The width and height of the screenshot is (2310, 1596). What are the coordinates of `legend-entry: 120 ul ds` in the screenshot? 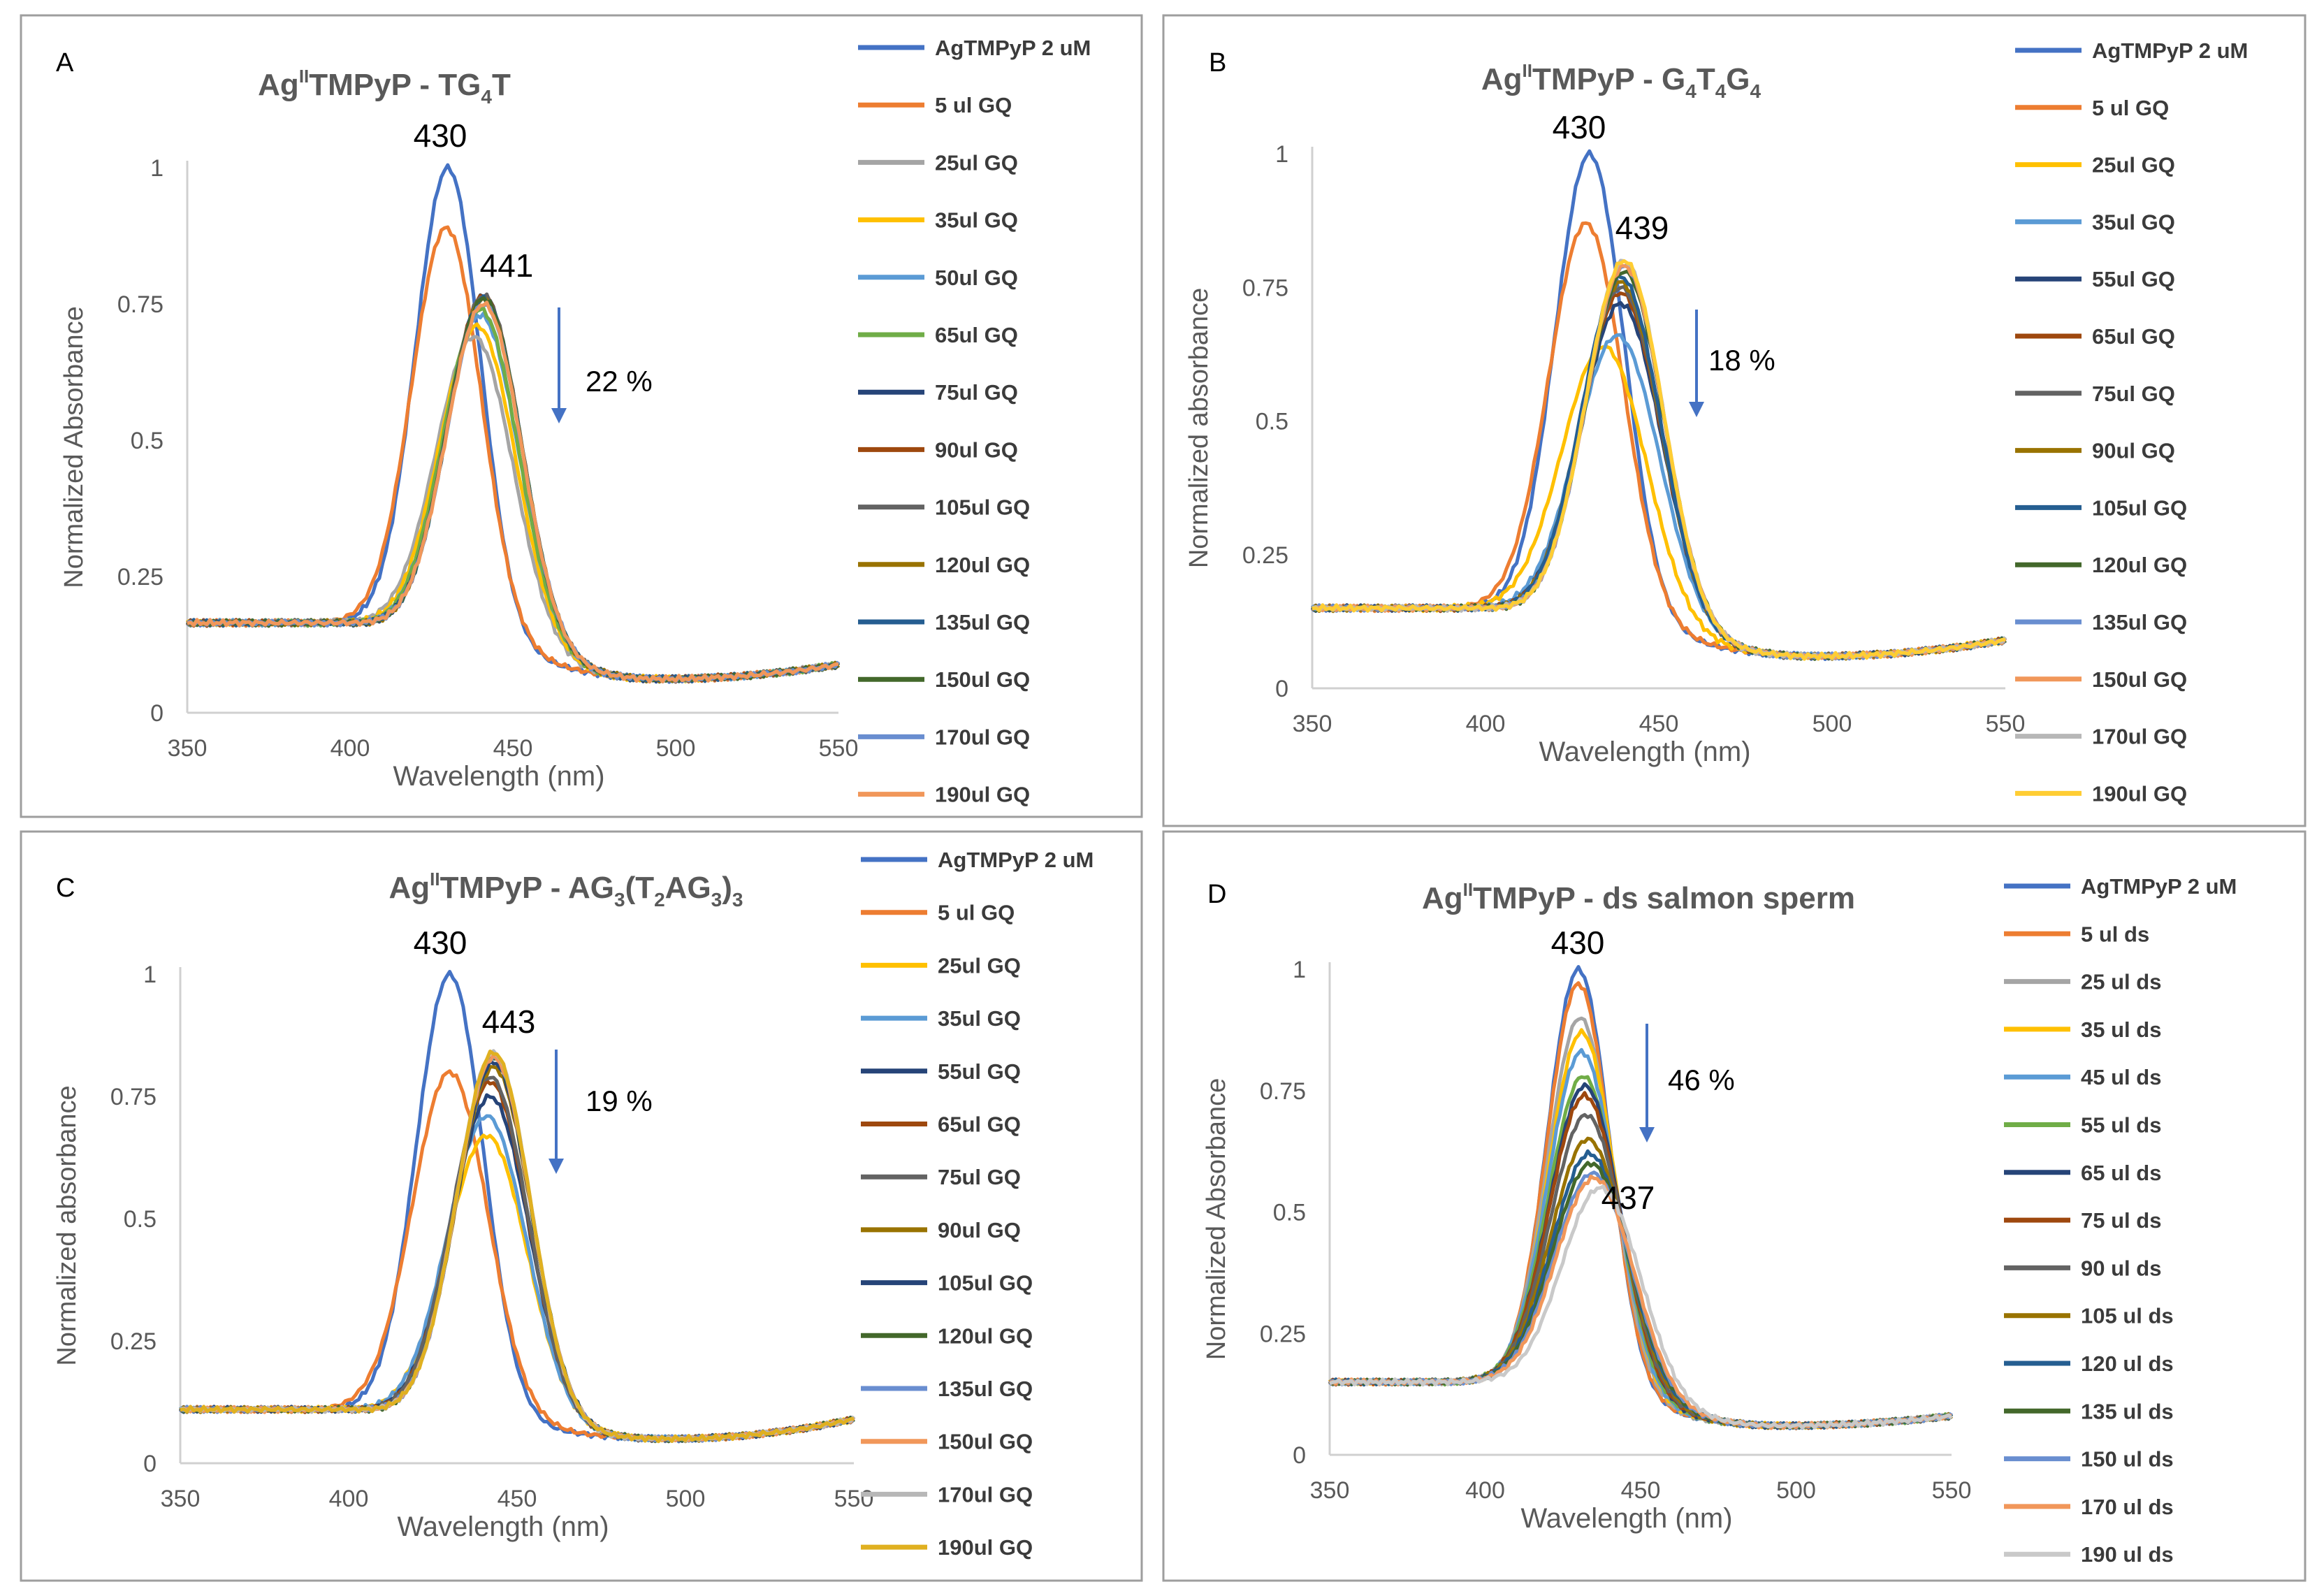 It's located at (2127, 1363).